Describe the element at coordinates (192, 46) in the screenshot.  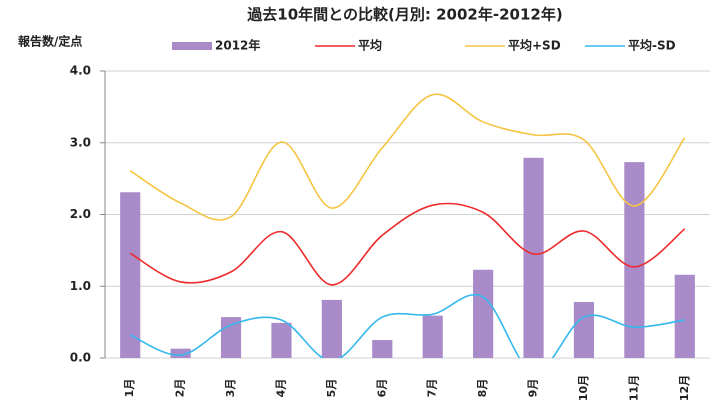
I see `legend-swatch` at that location.